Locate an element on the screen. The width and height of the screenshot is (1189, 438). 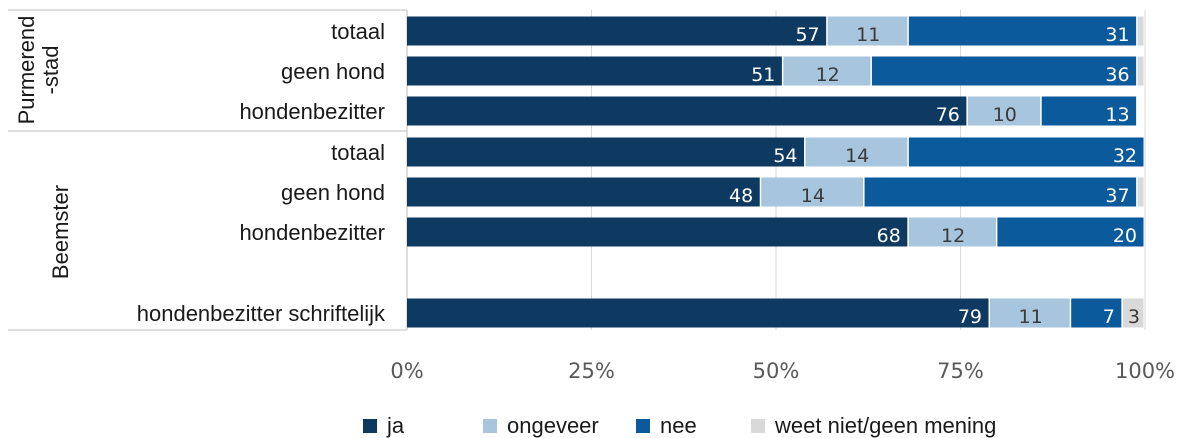
x-tick-labels: 0% 25% 50% 75% 100% is located at coordinates (782, 371).